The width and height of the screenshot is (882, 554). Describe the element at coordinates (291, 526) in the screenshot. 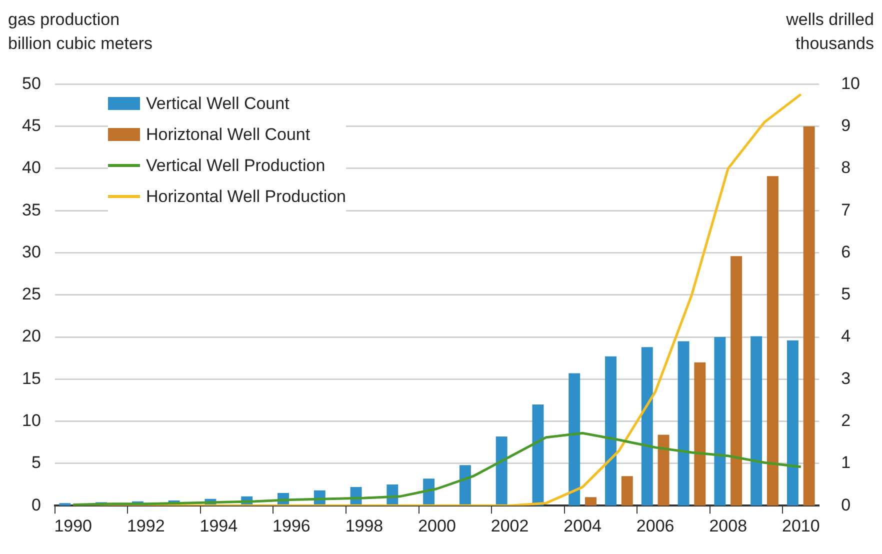

I see `x-tick-label: 1996` at that location.